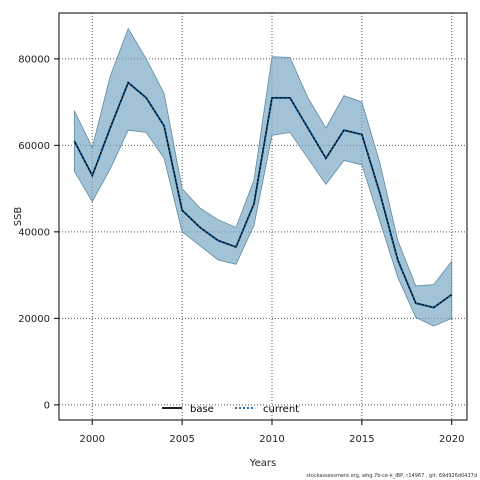 The width and height of the screenshot is (480, 480). What do you see at coordinates (47, 405) in the screenshot?
I see `y-tick-label: 0` at bounding box center [47, 405].